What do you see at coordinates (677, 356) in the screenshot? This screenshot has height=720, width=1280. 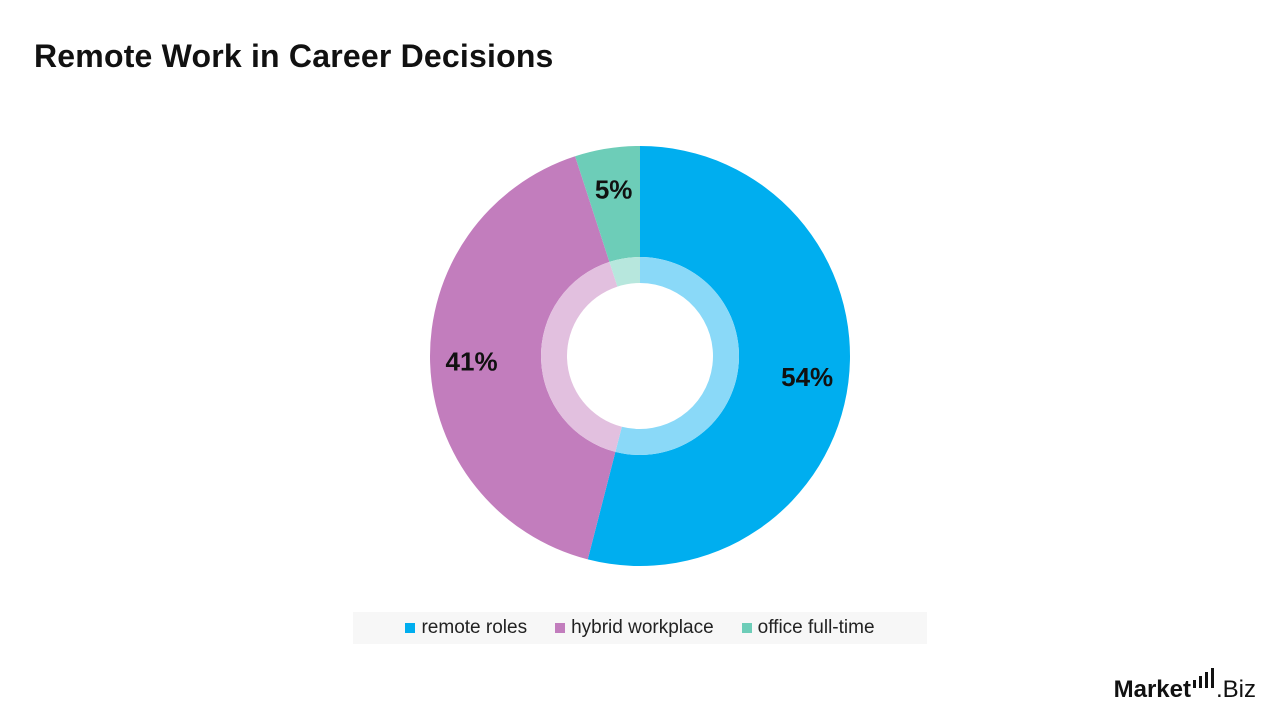 I see `inner-ring-remote-roles` at bounding box center [677, 356].